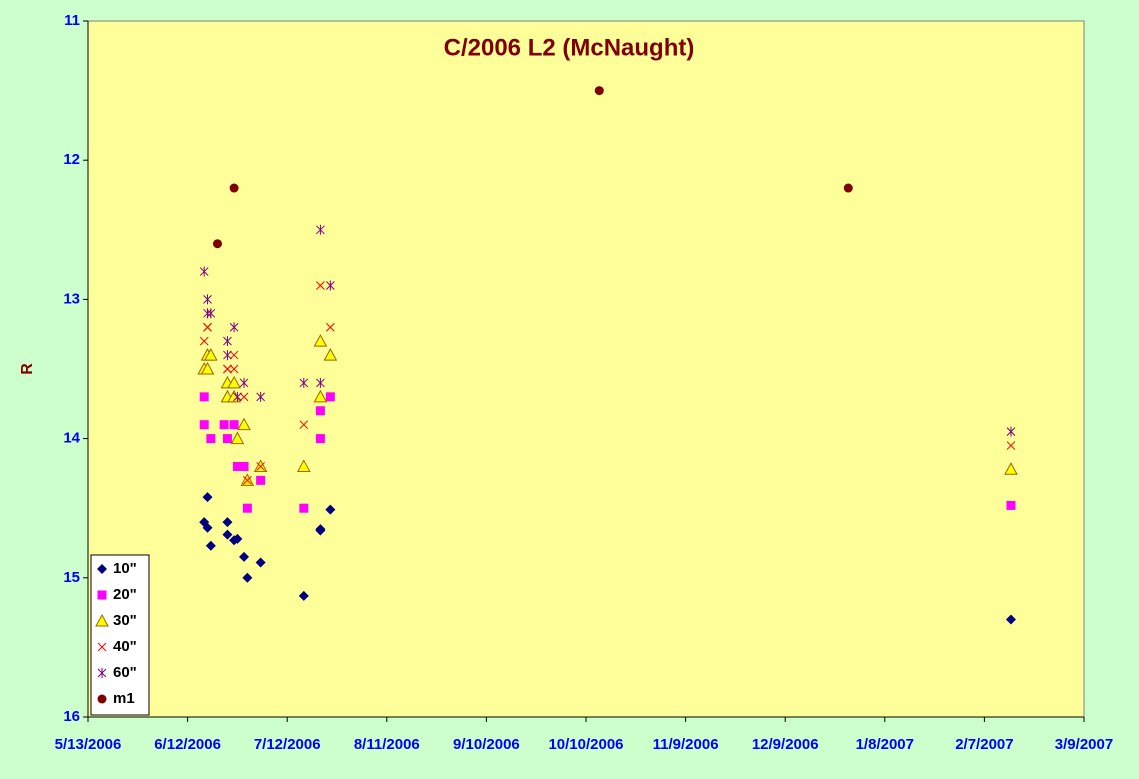 The width and height of the screenshot is (1139, 779). Describe the element at coordinates (71, 438) in the screenshot. I see `y-tick-label: 14` at that location.